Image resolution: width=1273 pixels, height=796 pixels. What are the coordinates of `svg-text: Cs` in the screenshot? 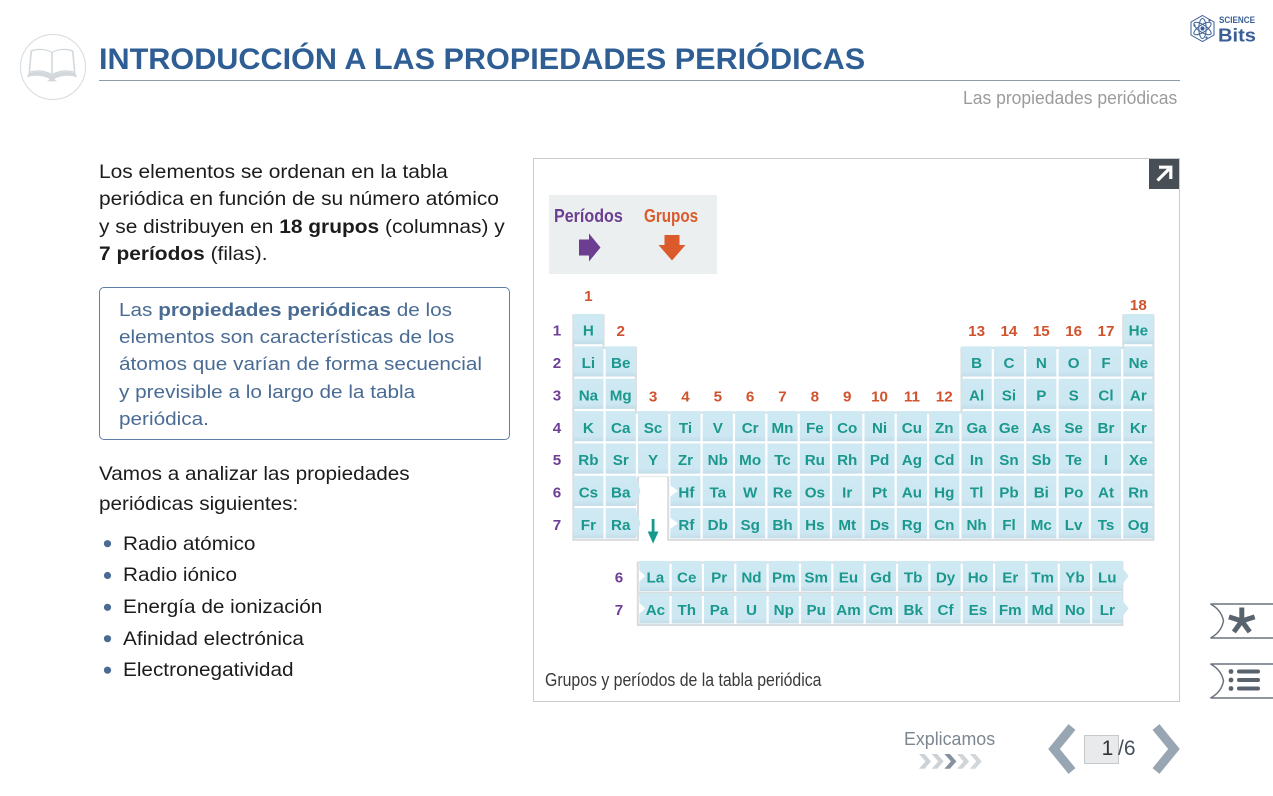 It's located at (588, 492).